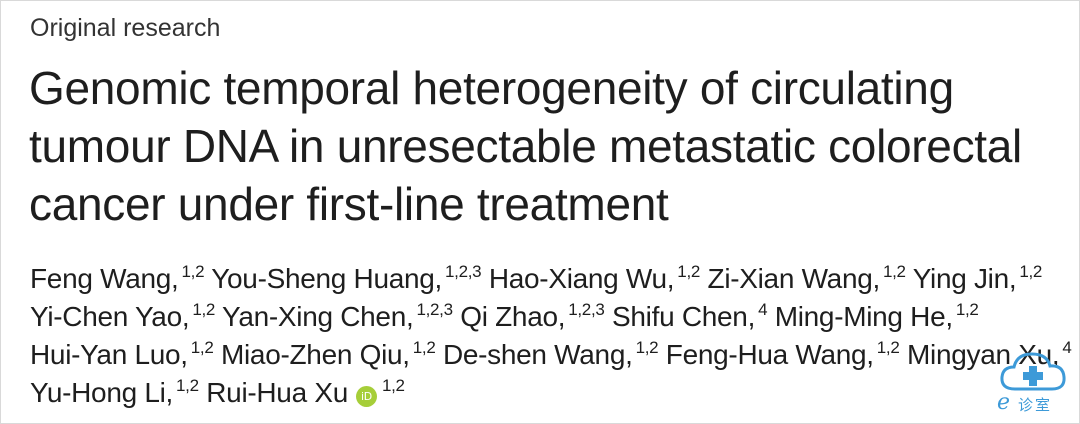 The width and height of the screenshot is (1080, 424). I want to click on author-name: Feng Wang,, so click(104, 278).